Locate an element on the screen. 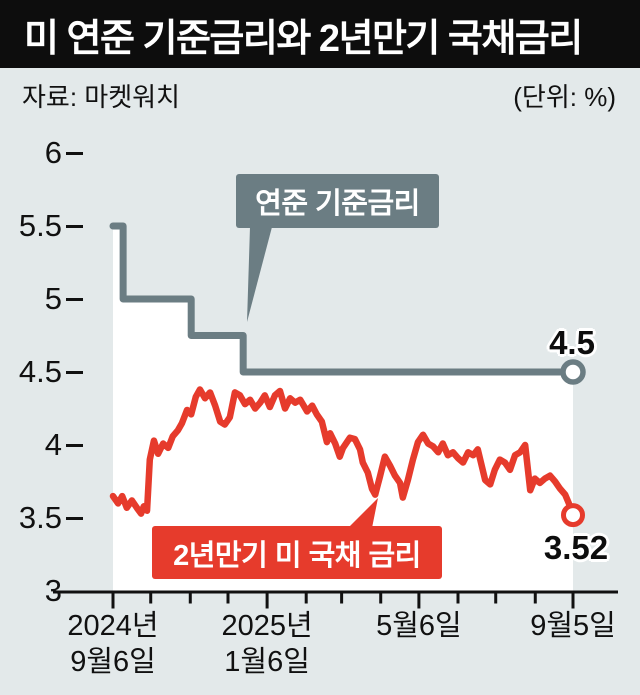  source-note: 자료: 마켓워치 is located at coordinates (101, 97).